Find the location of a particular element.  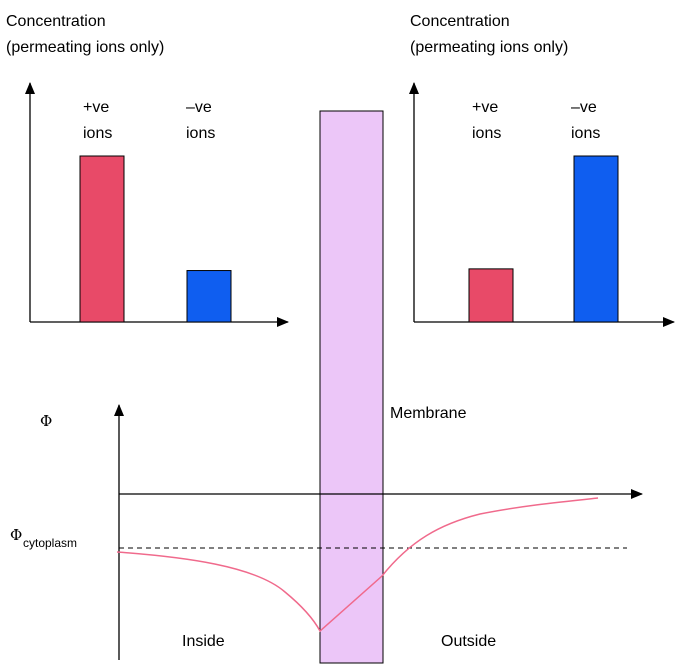

left-neg-ion-label-line1: –ve is located at coordinates (199, 107).